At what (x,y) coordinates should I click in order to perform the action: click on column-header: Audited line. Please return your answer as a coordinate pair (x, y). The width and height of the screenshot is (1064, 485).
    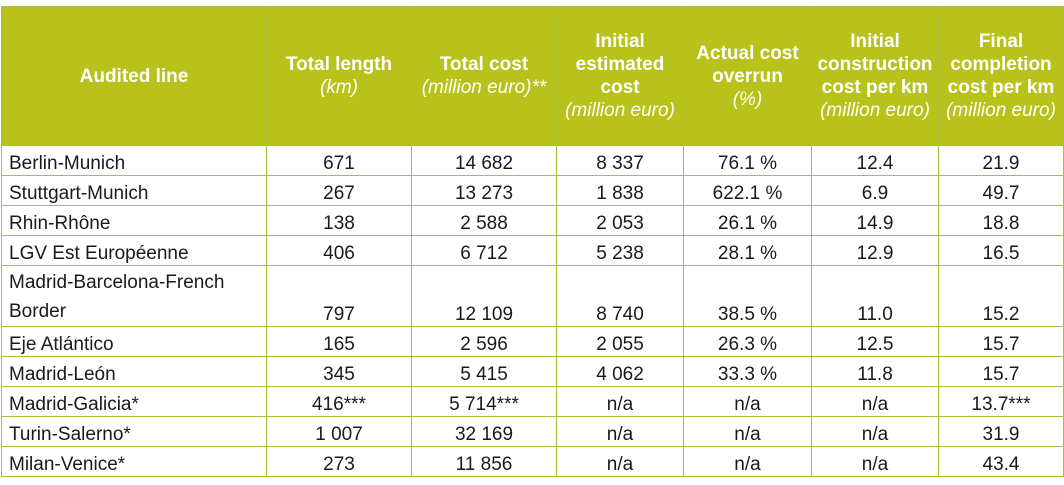
    Looking at the image, I should click on (134, 76).